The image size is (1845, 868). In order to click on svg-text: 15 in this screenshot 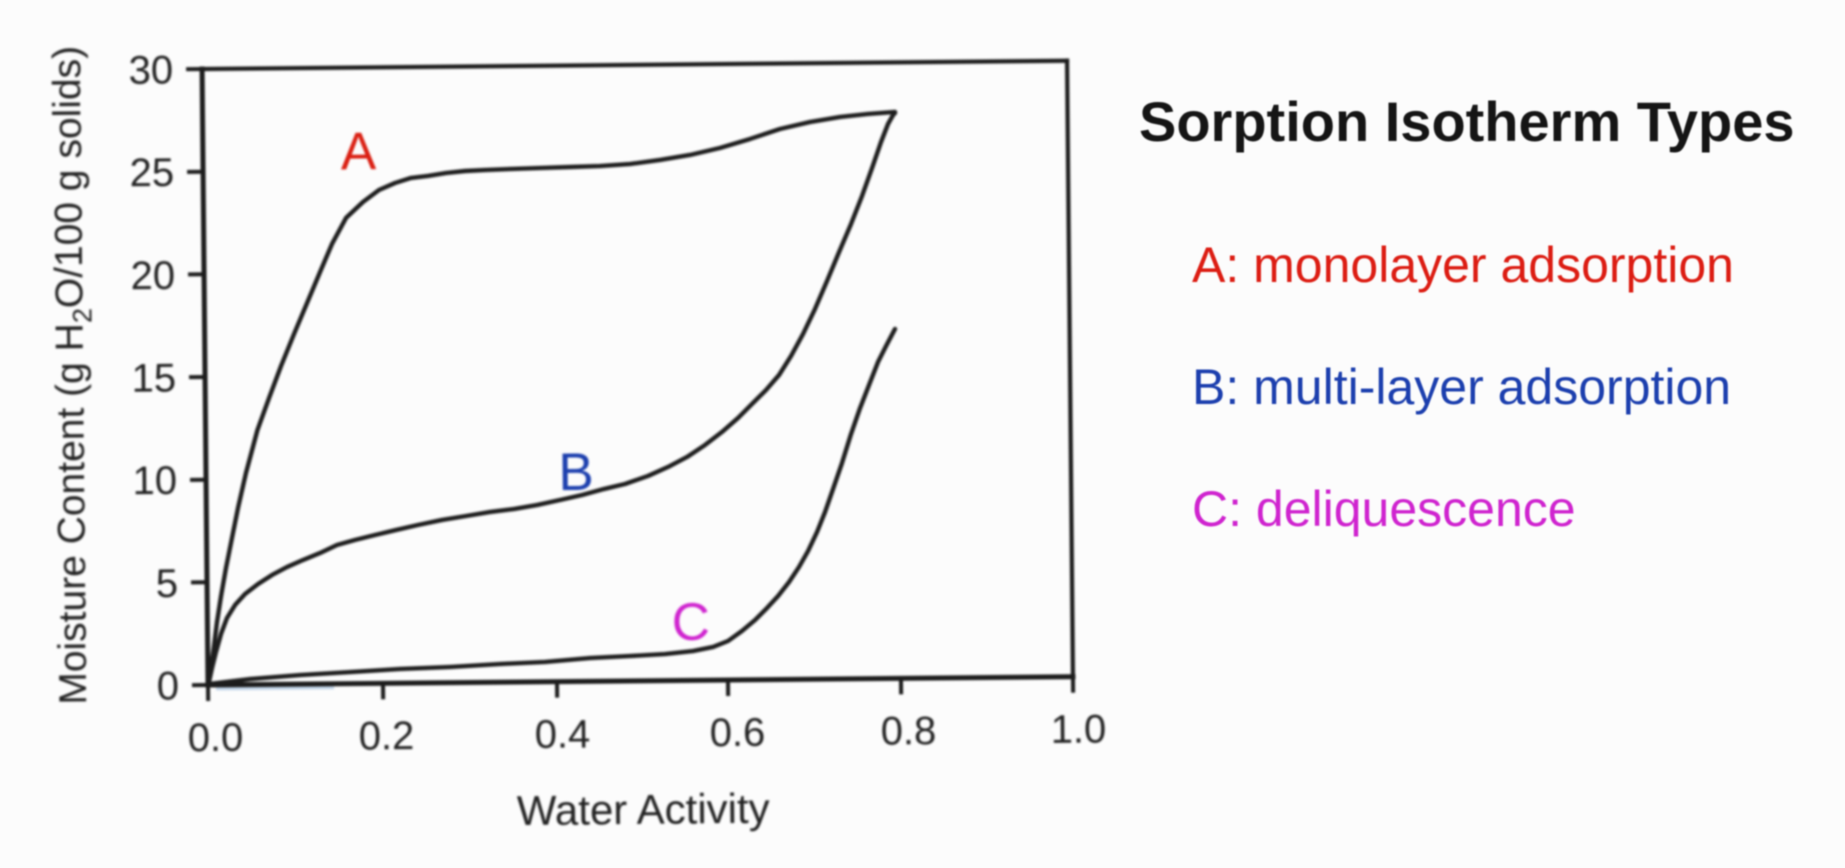, I will do `click(153, 378)`.